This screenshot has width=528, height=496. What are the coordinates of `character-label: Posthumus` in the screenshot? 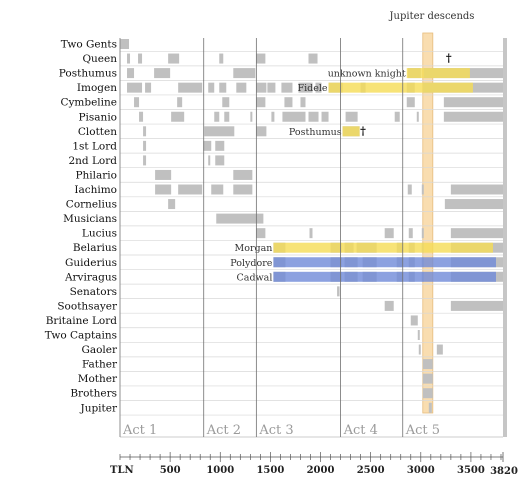 It's located at (88, 74).